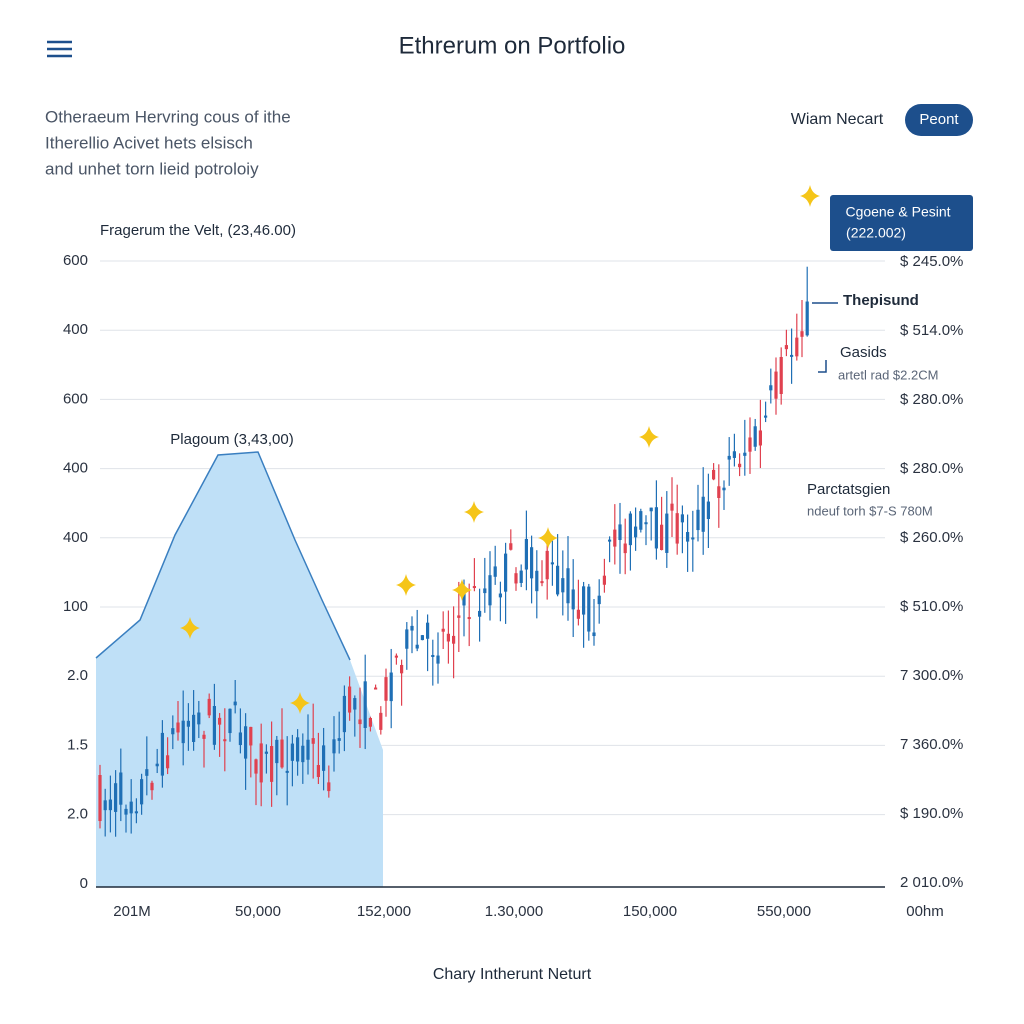 The image size is (1024, 1024). I want to click on right-label: $ 514.0%, so click(931, 330).